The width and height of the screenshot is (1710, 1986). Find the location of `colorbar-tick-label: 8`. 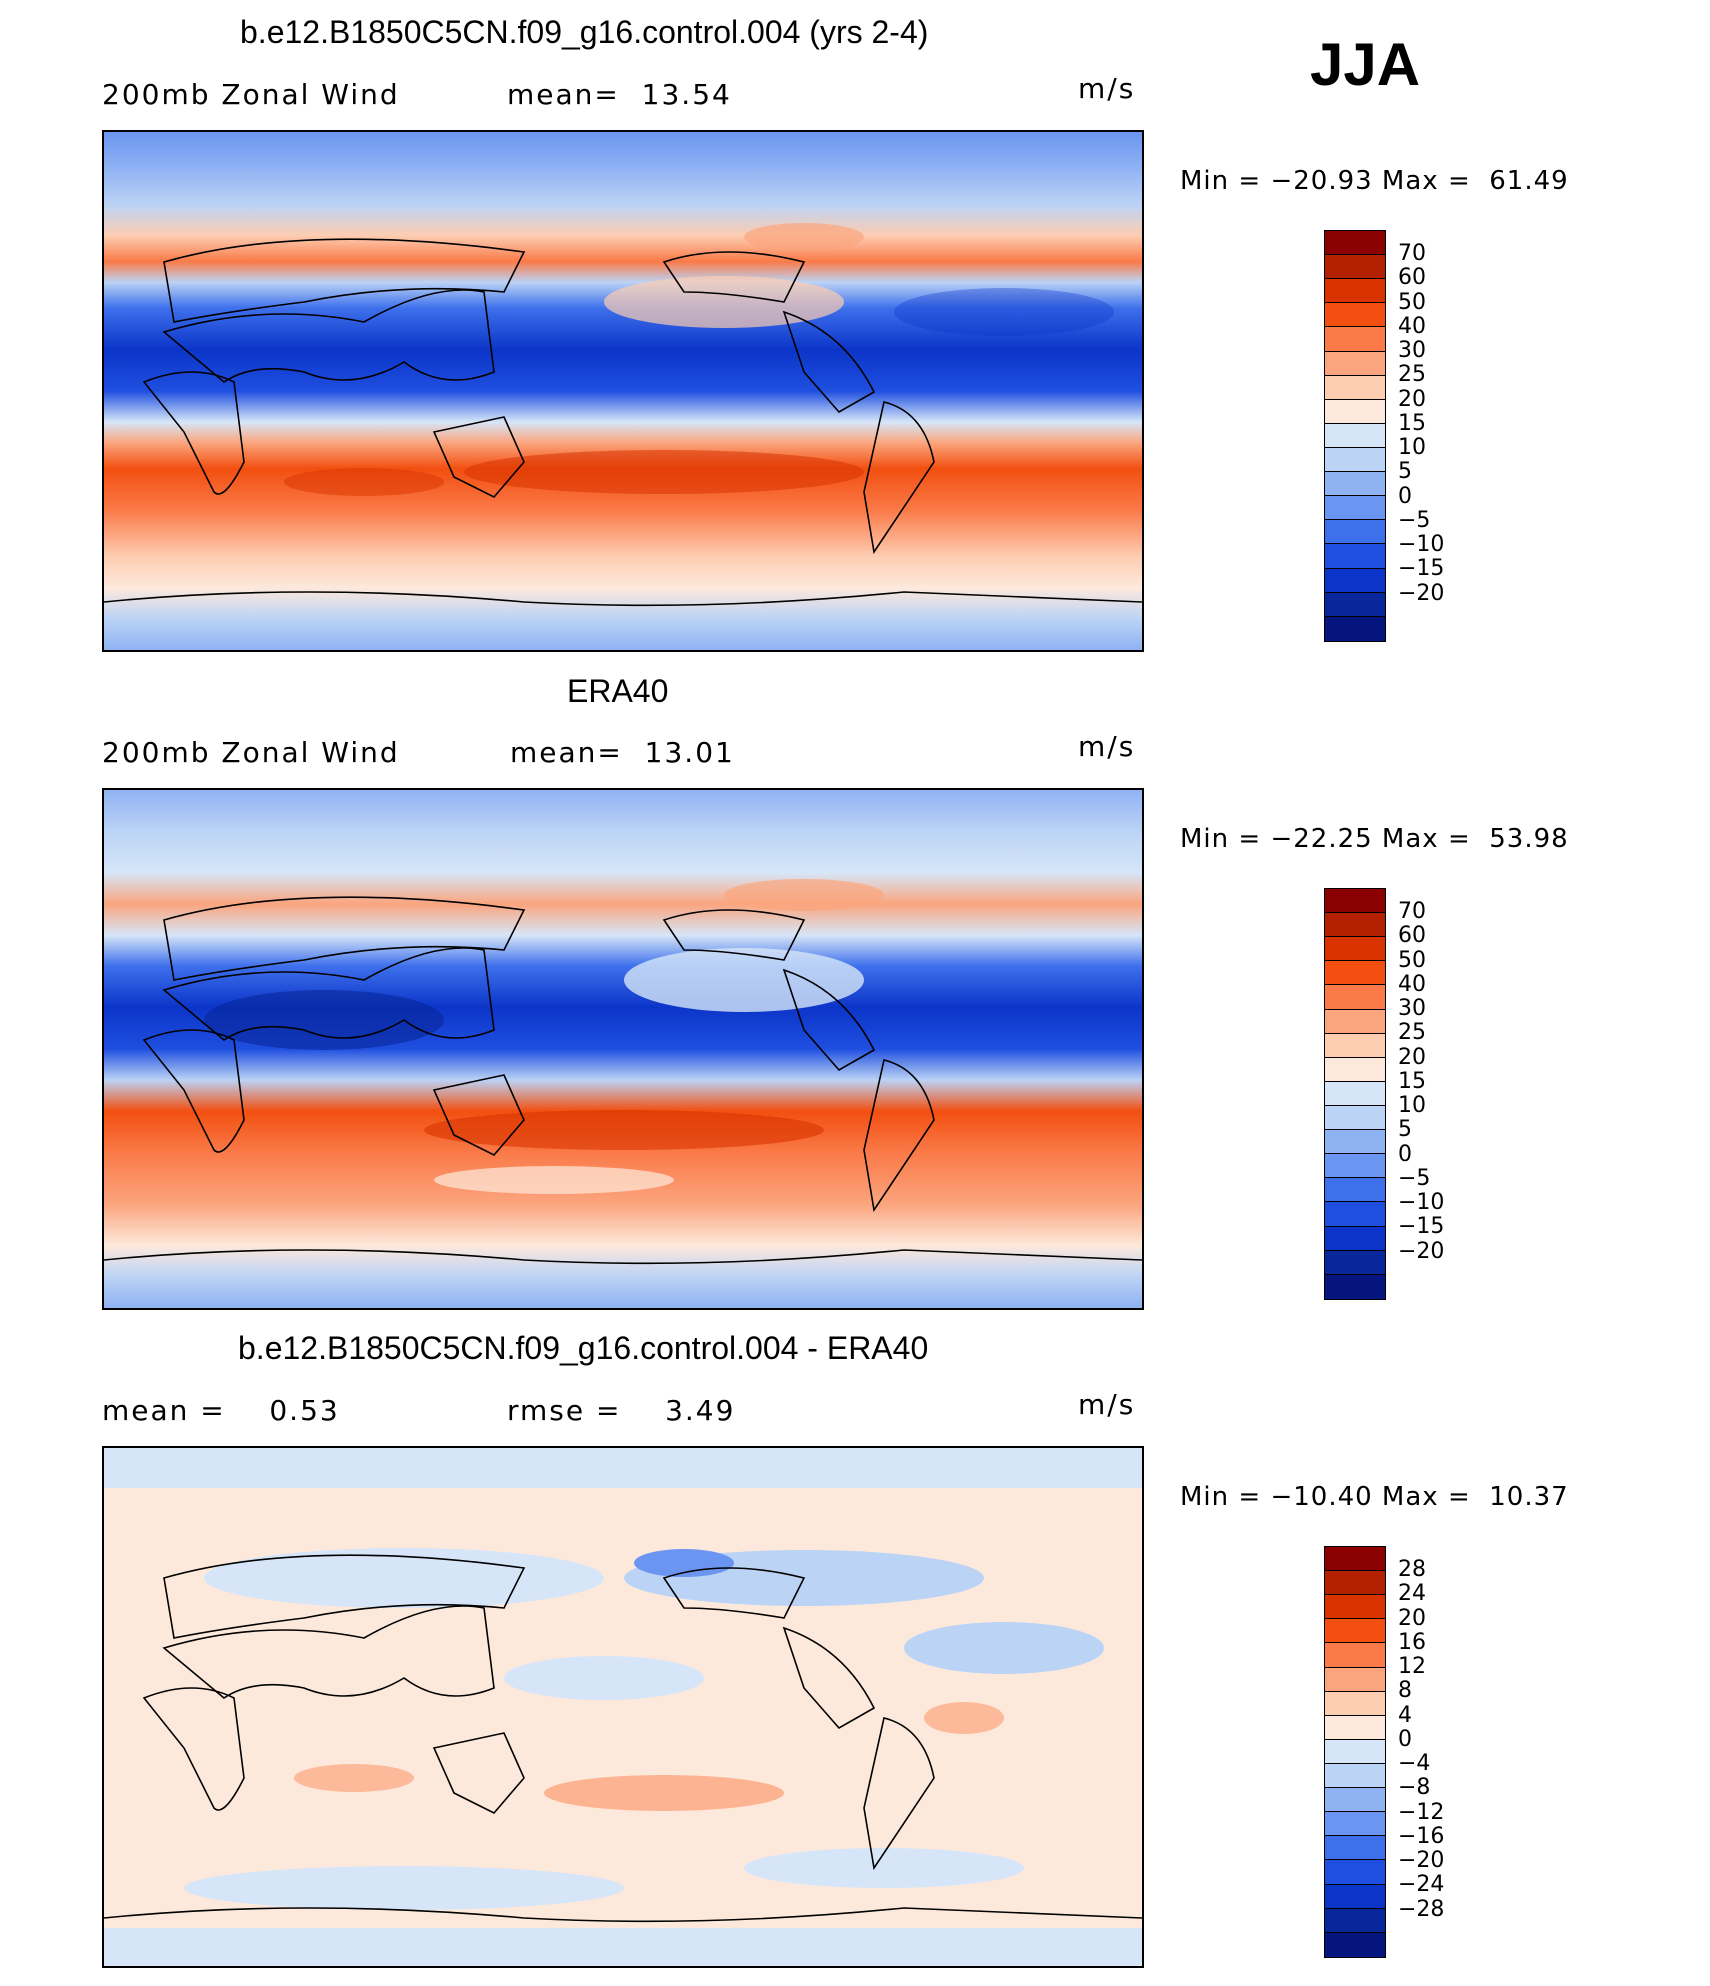

colorbar-tick-label: 8 is located at coordinates (1405, 1691).